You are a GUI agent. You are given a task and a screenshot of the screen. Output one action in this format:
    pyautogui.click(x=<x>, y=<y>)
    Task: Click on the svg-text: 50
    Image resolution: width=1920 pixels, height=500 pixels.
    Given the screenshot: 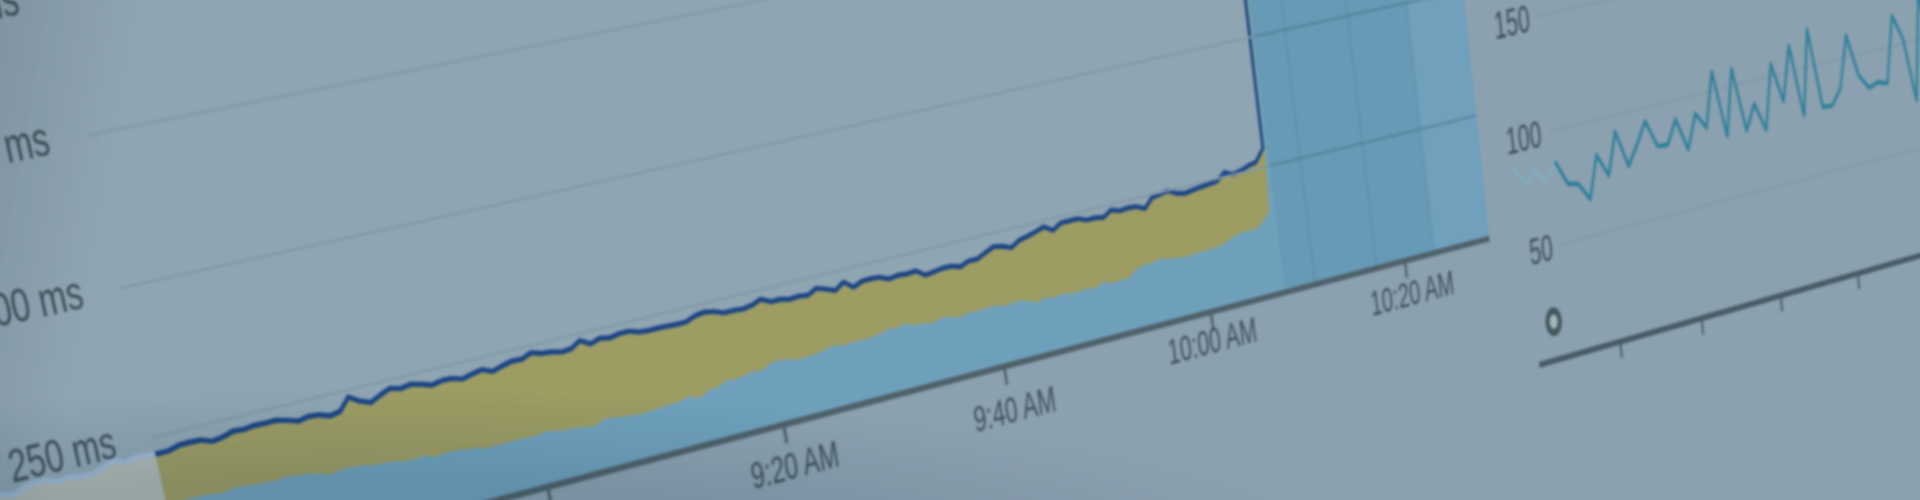 What is the action you would take?
    pyautogui.click(x=1541, y=250)
    